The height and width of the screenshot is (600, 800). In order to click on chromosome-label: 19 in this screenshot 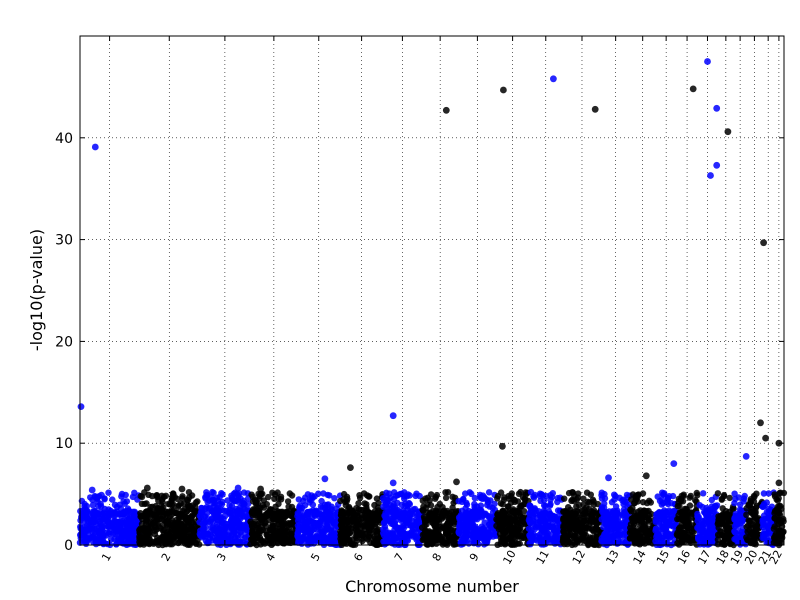, I will do `click(737, 557)`.